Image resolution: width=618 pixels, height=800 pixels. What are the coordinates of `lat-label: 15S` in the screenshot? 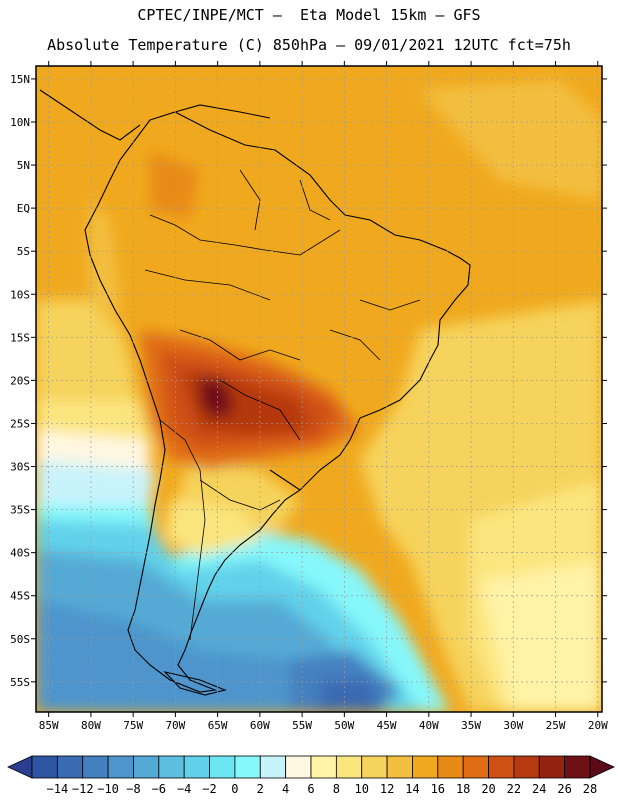 It's located at (20, 337).